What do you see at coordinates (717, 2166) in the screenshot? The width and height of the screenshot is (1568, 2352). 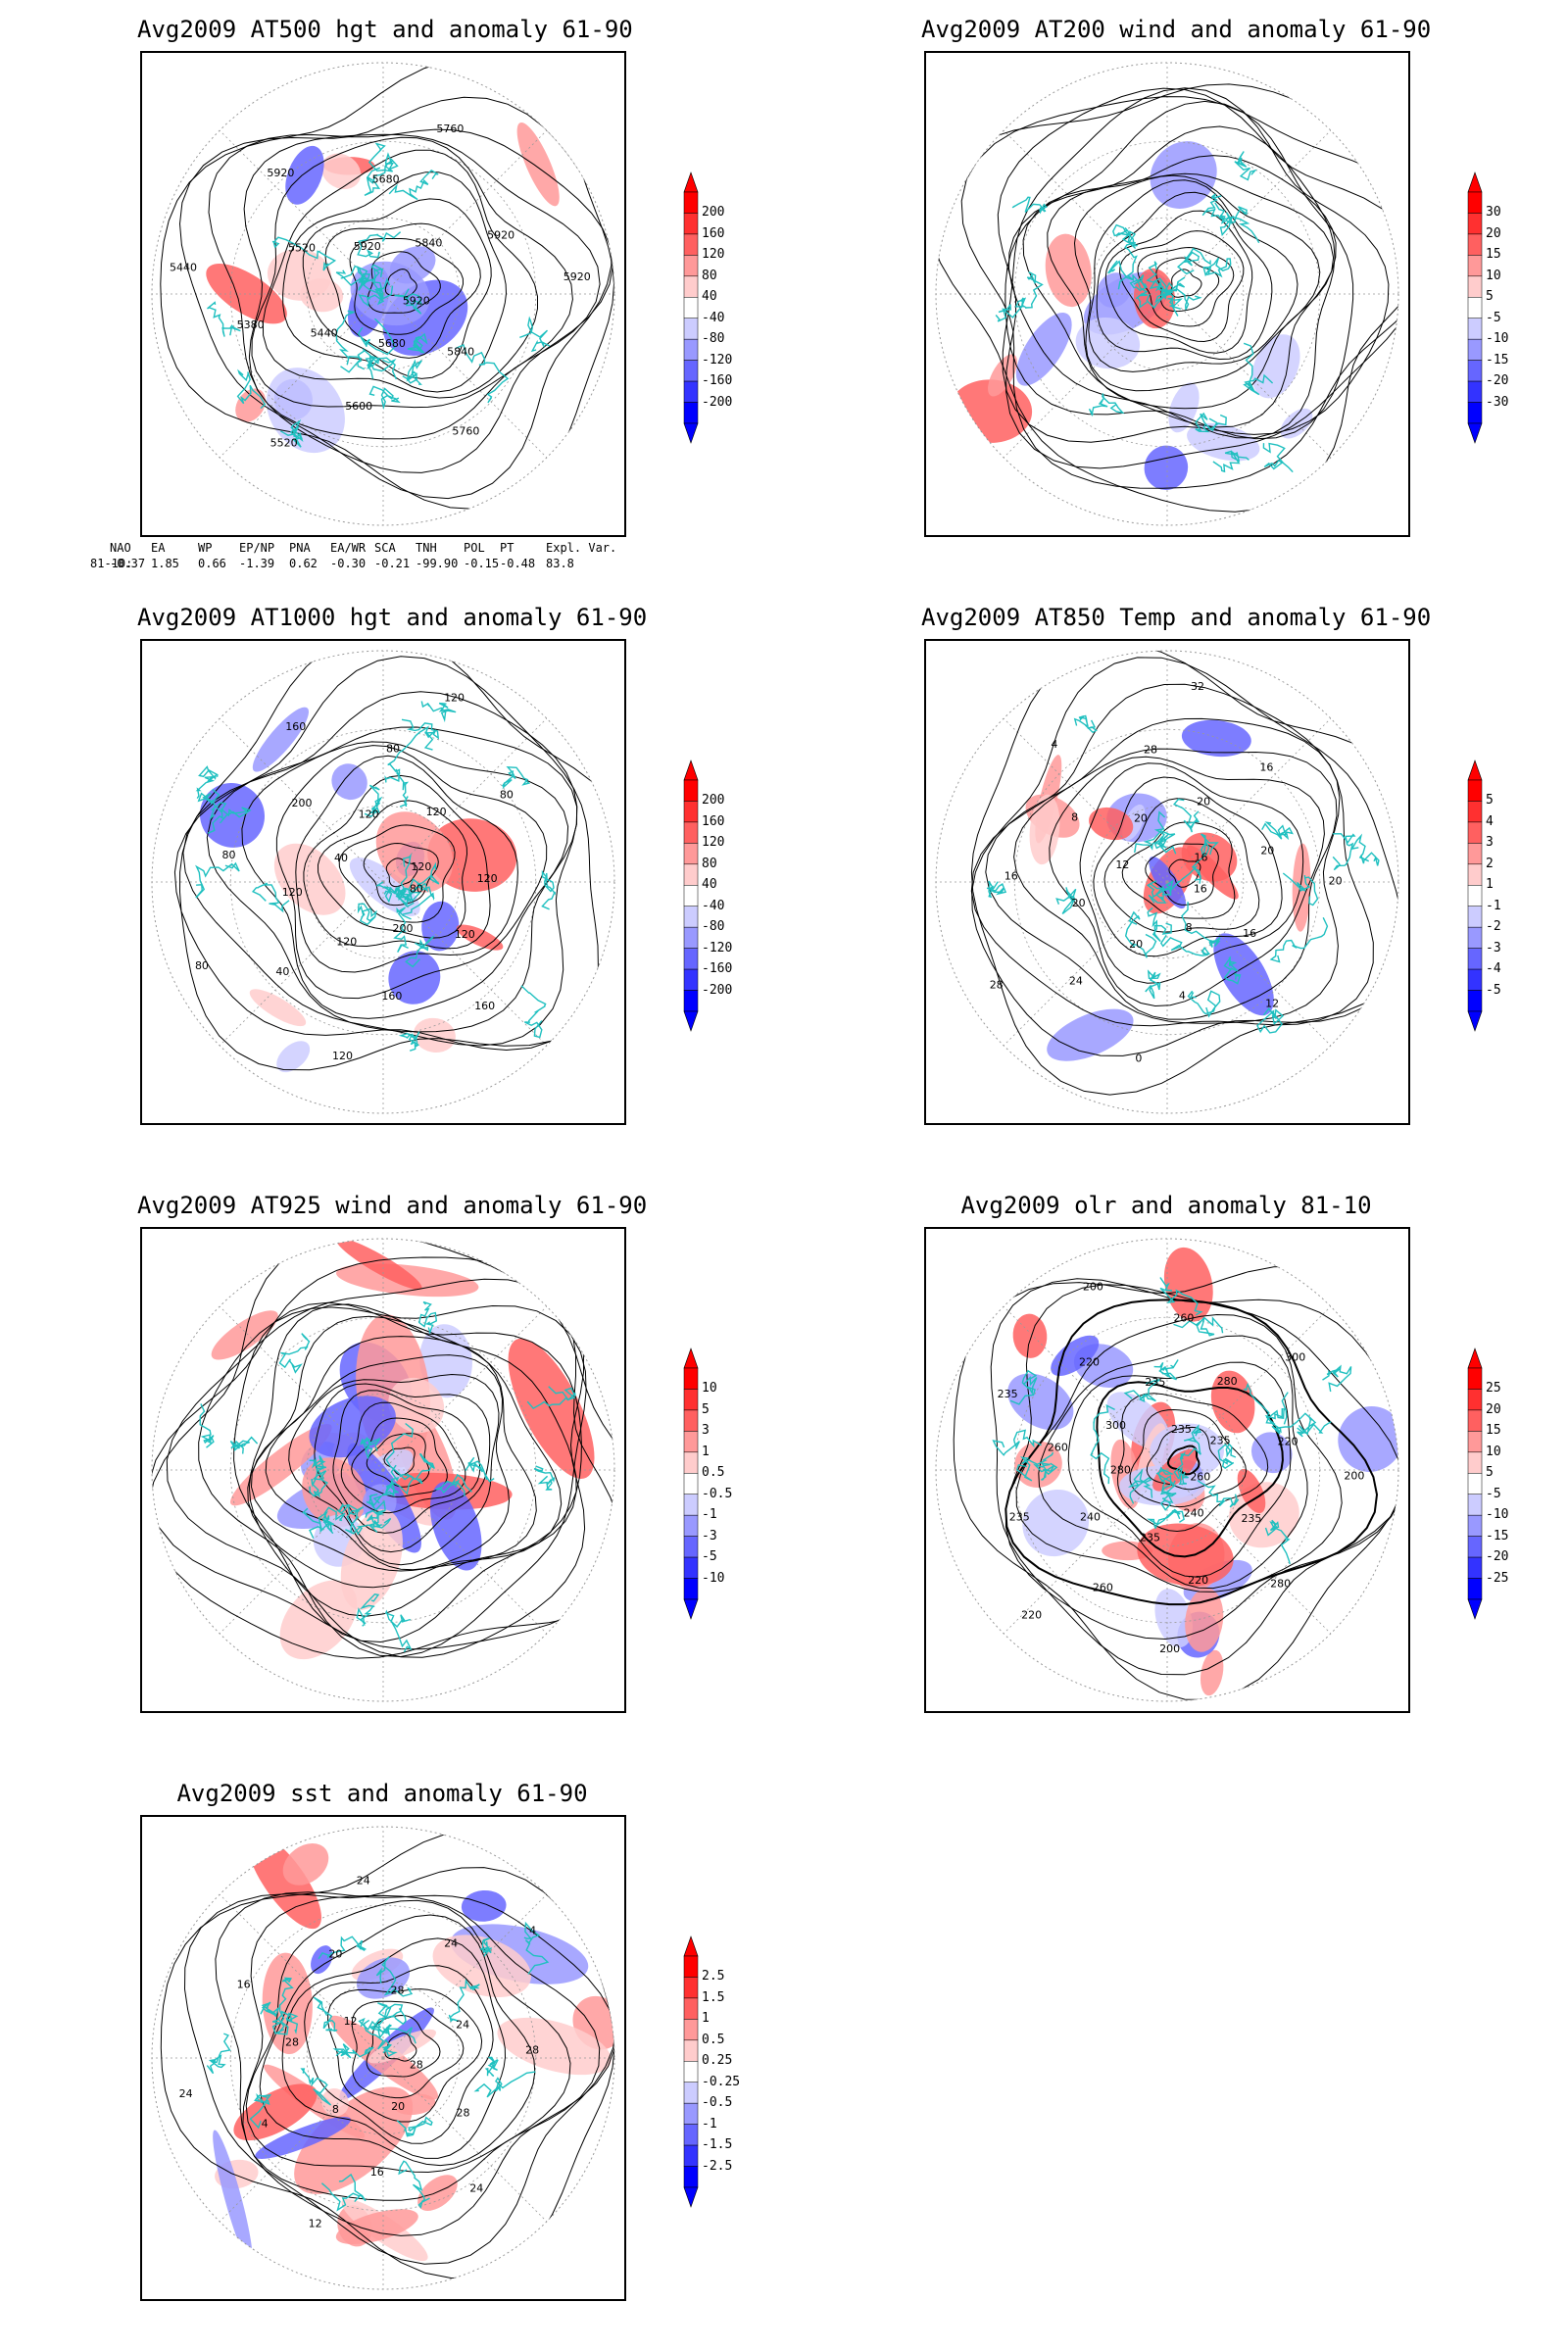 I see `colorbar-label: -2.5` at bounding box center [717, 2166].